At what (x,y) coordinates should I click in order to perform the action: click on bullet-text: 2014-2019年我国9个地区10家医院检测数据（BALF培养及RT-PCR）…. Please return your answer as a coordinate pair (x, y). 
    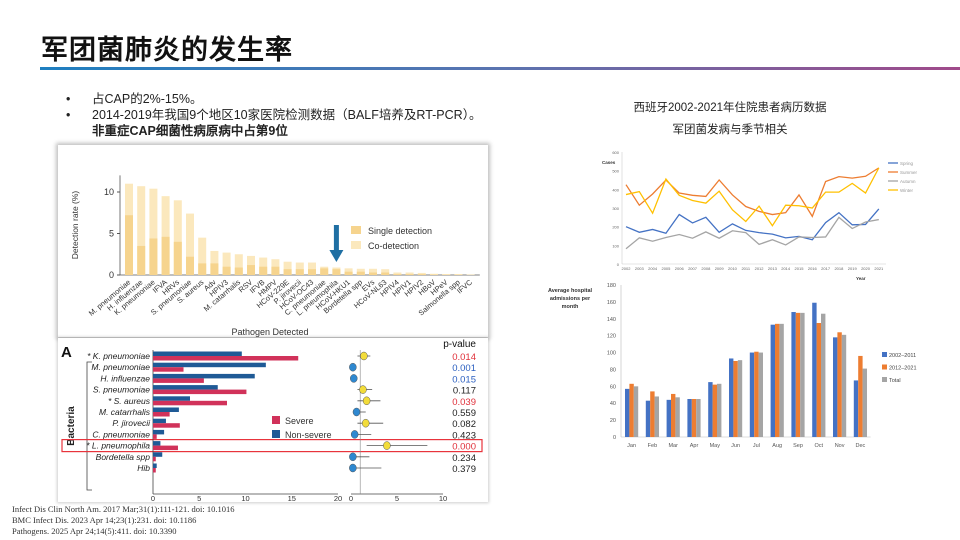
    Looking at the image, I should click on (287, 115).